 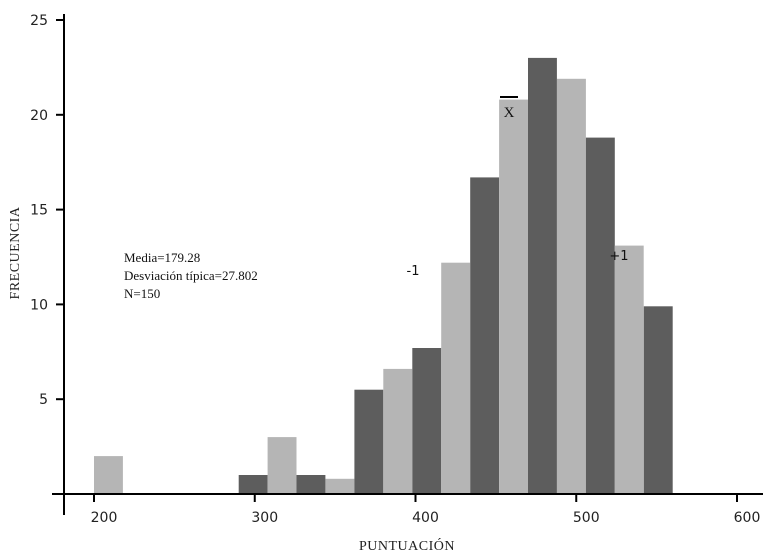 What do you see at coordinates (747, 518) in the screenshot?
I see `x-tick-label: 600` at bounding box center [747, 518].